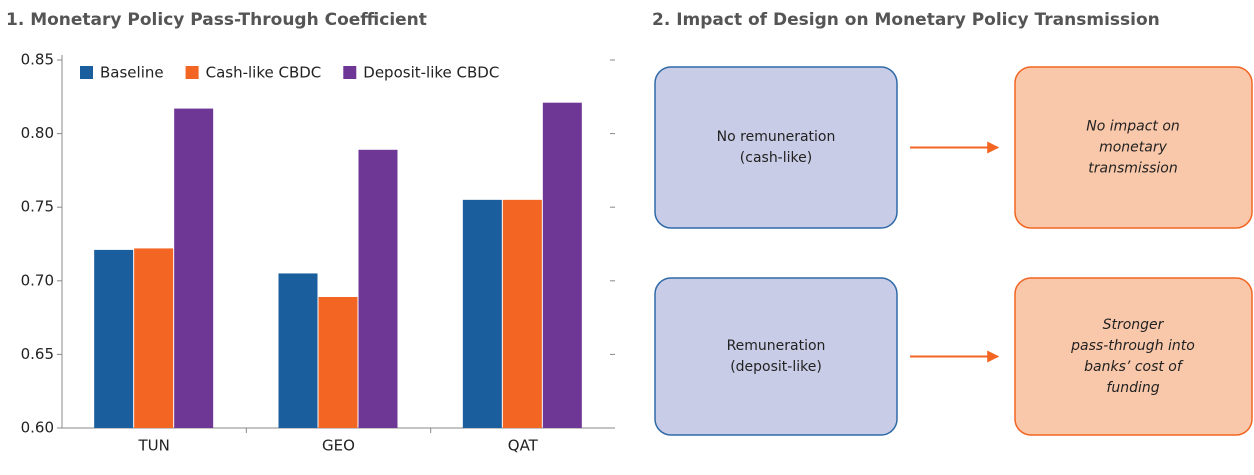  I want to click on effect-text: transmission, so click(1132, 169).